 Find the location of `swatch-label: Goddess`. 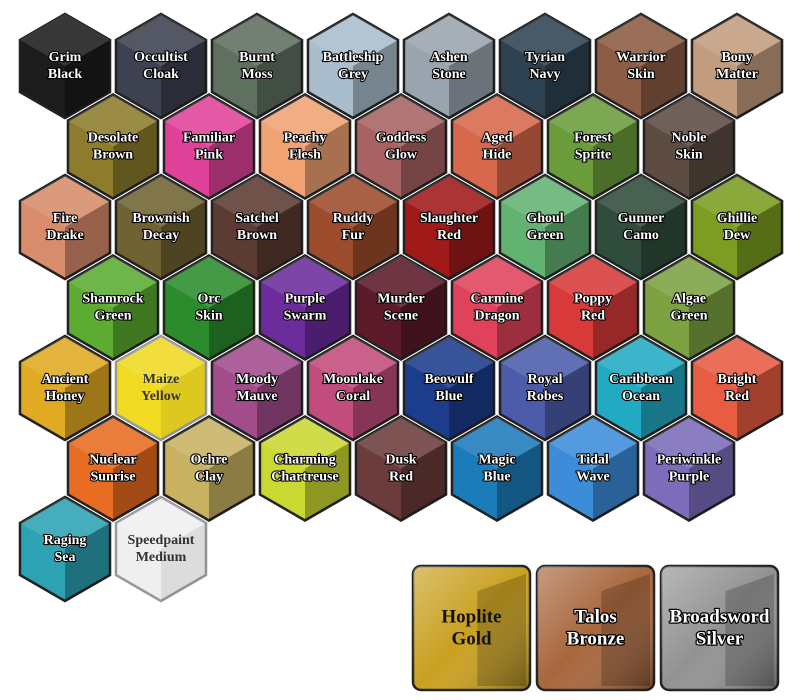

swatch-label: Goddess is located at coordinates (401, 138).